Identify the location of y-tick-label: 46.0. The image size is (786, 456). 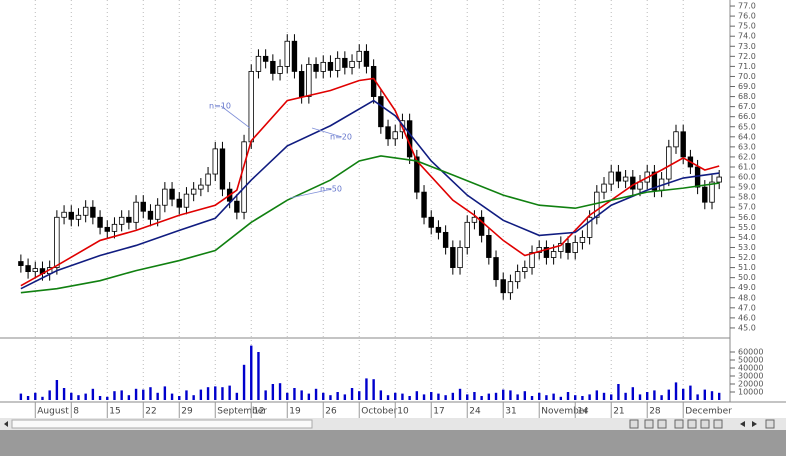
(747, 317).